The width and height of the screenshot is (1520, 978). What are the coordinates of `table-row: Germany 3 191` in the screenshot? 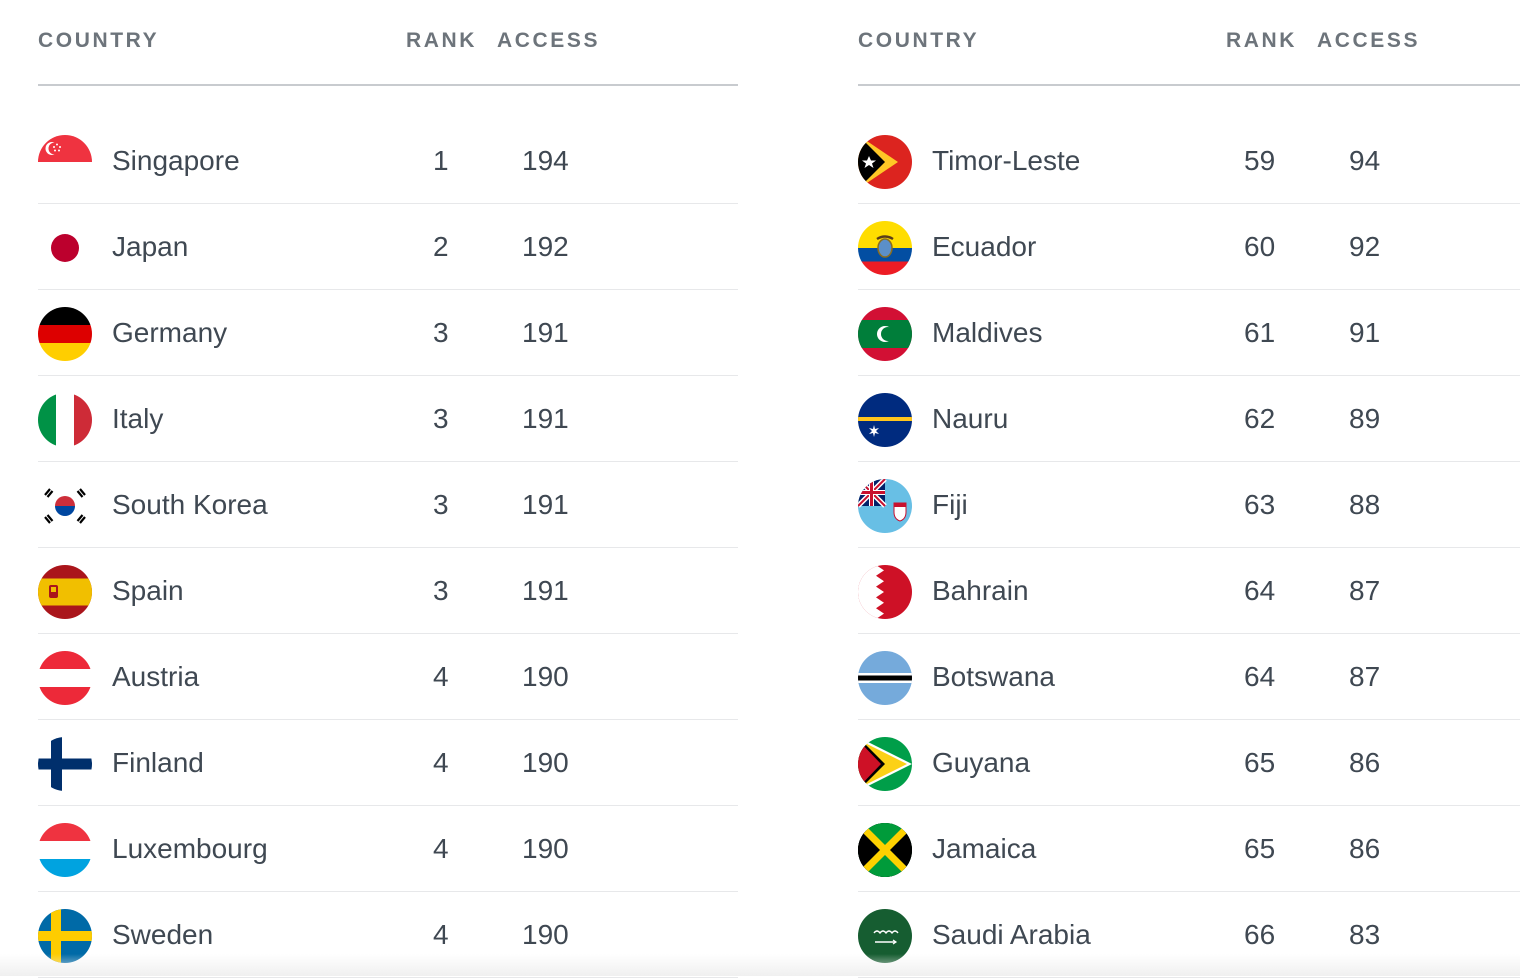 It's located at (388, 333).